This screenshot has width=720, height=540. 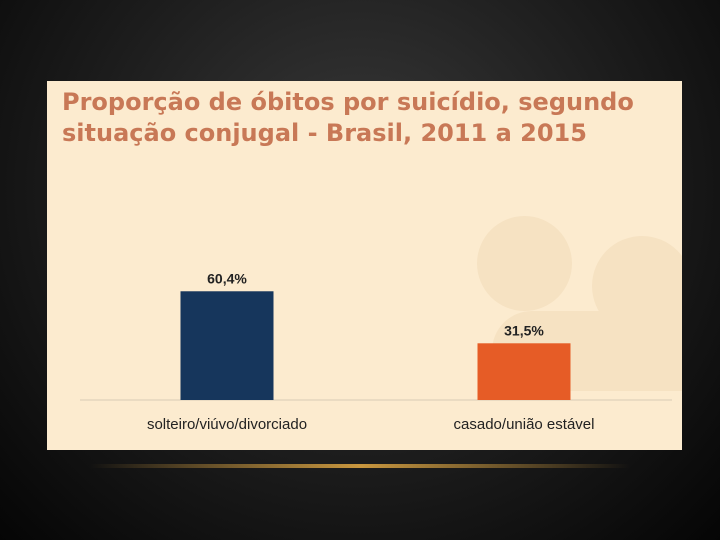 I want to click on data-label-casado-uniao-estavel: 31,5%, so click(x=524, y=330).